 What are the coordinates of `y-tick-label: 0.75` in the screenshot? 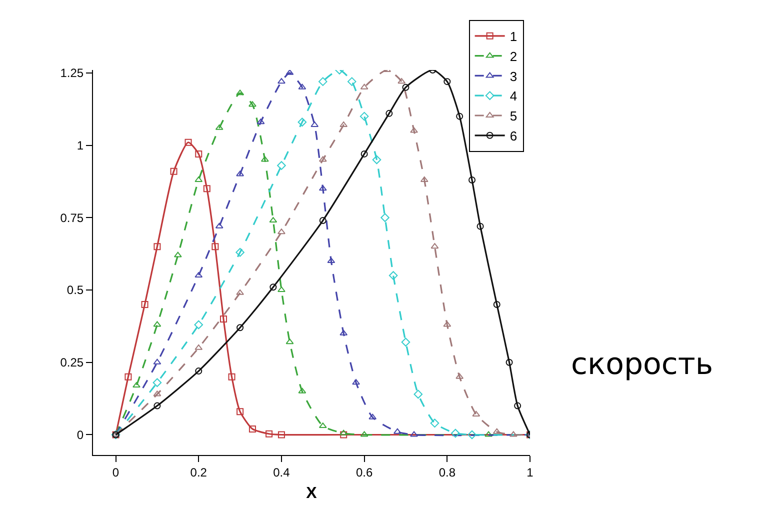 It's located at (72, 217).